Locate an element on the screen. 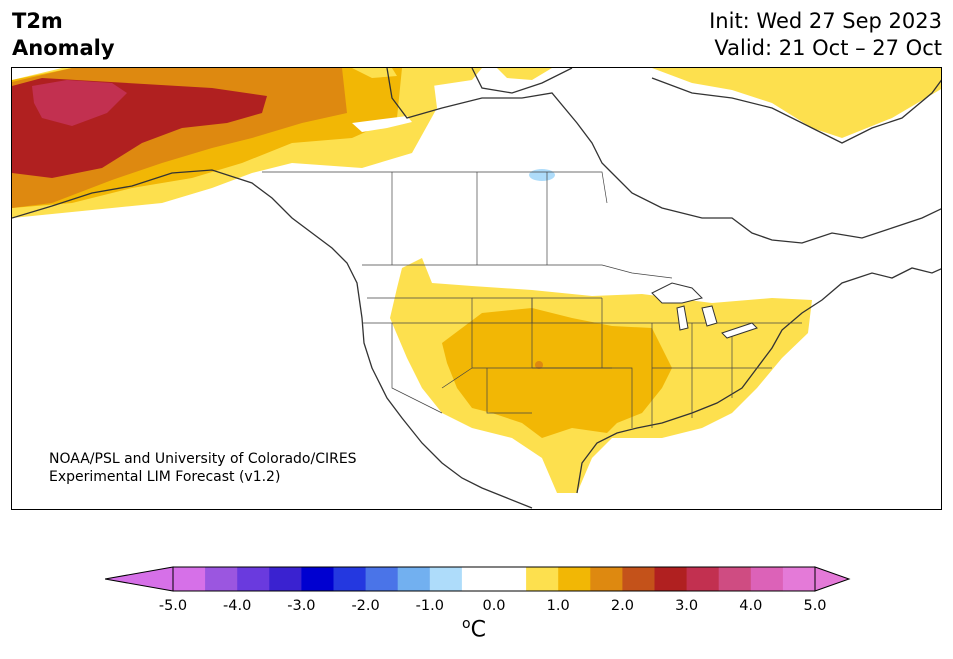  colorbar-ticks: -5.0 -4.0 -3.0 -2.0 -1.0 0.0 1.0 2.0 3.0 4.0 5.0 is located at coordinates (476, 608).